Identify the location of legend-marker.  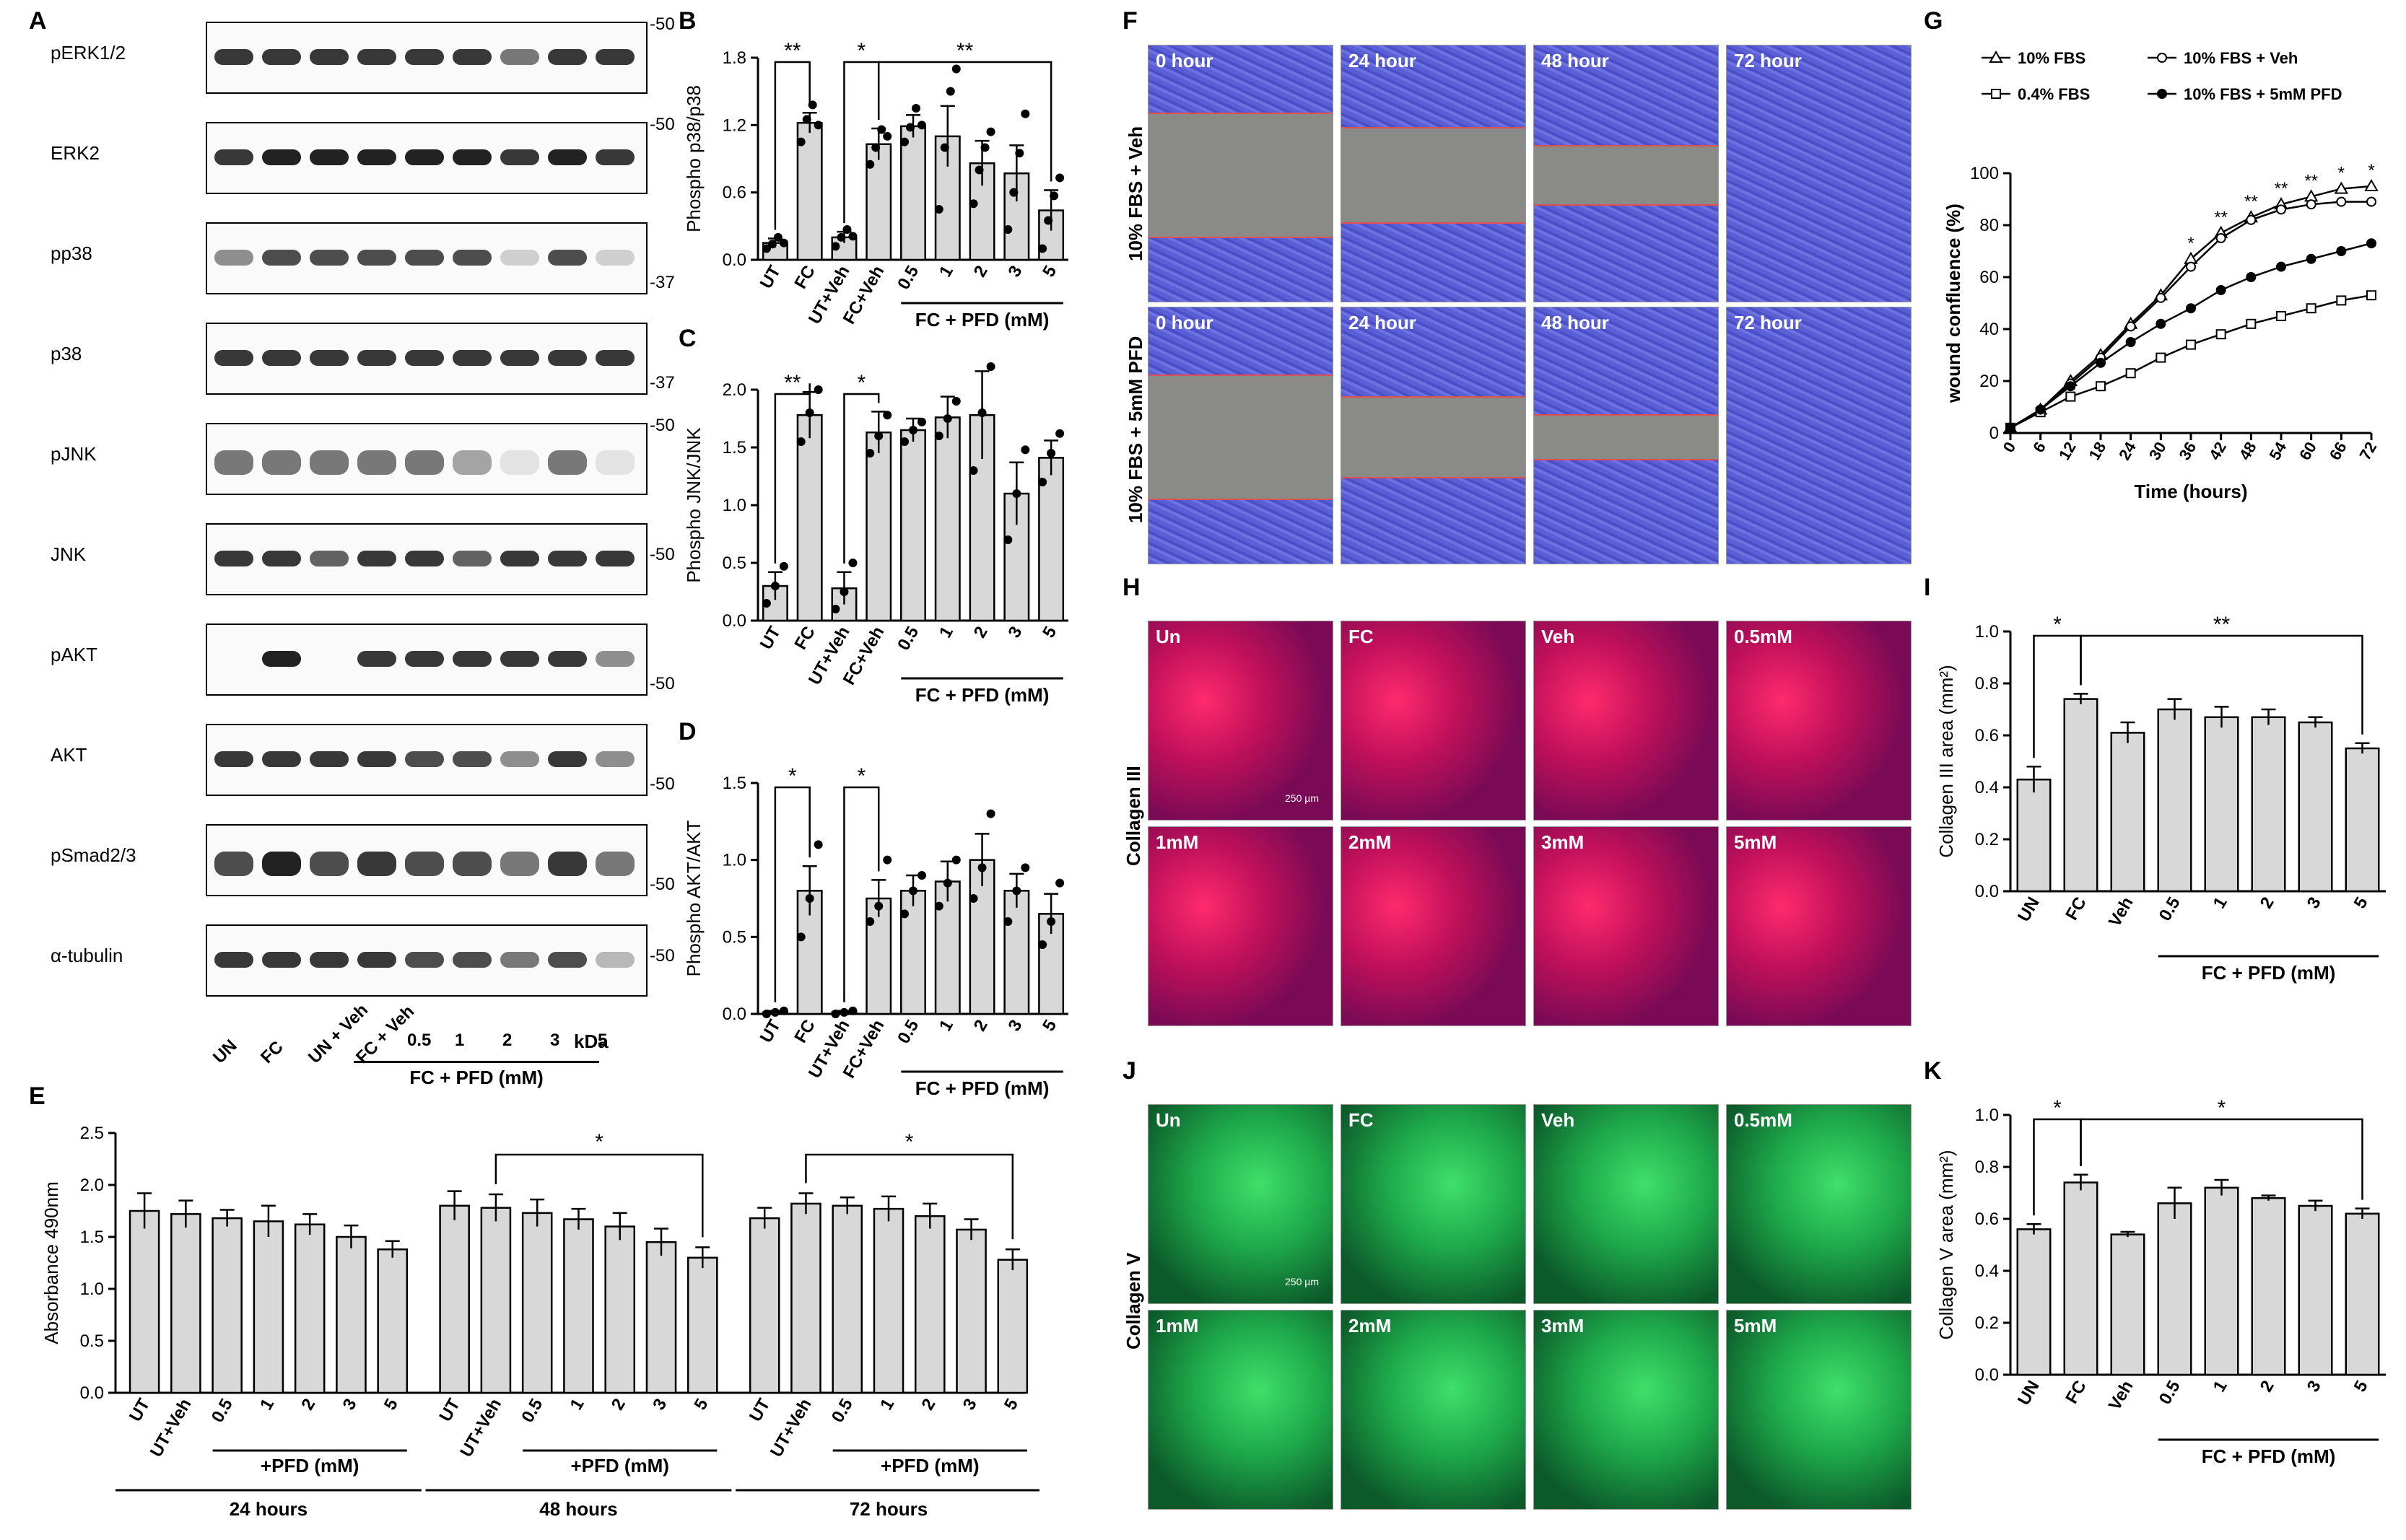
(2162, 58).